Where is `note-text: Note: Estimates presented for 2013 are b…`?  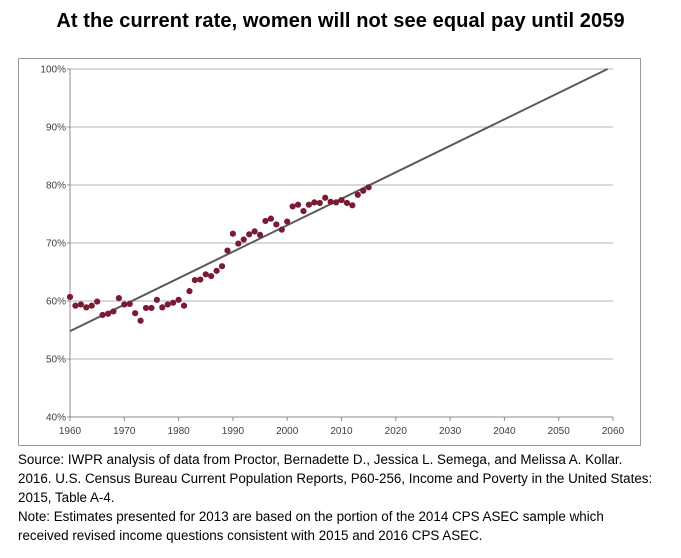
note-text: Note: Estimates presented for 2013 are b… is located at coordinates (311, 526).